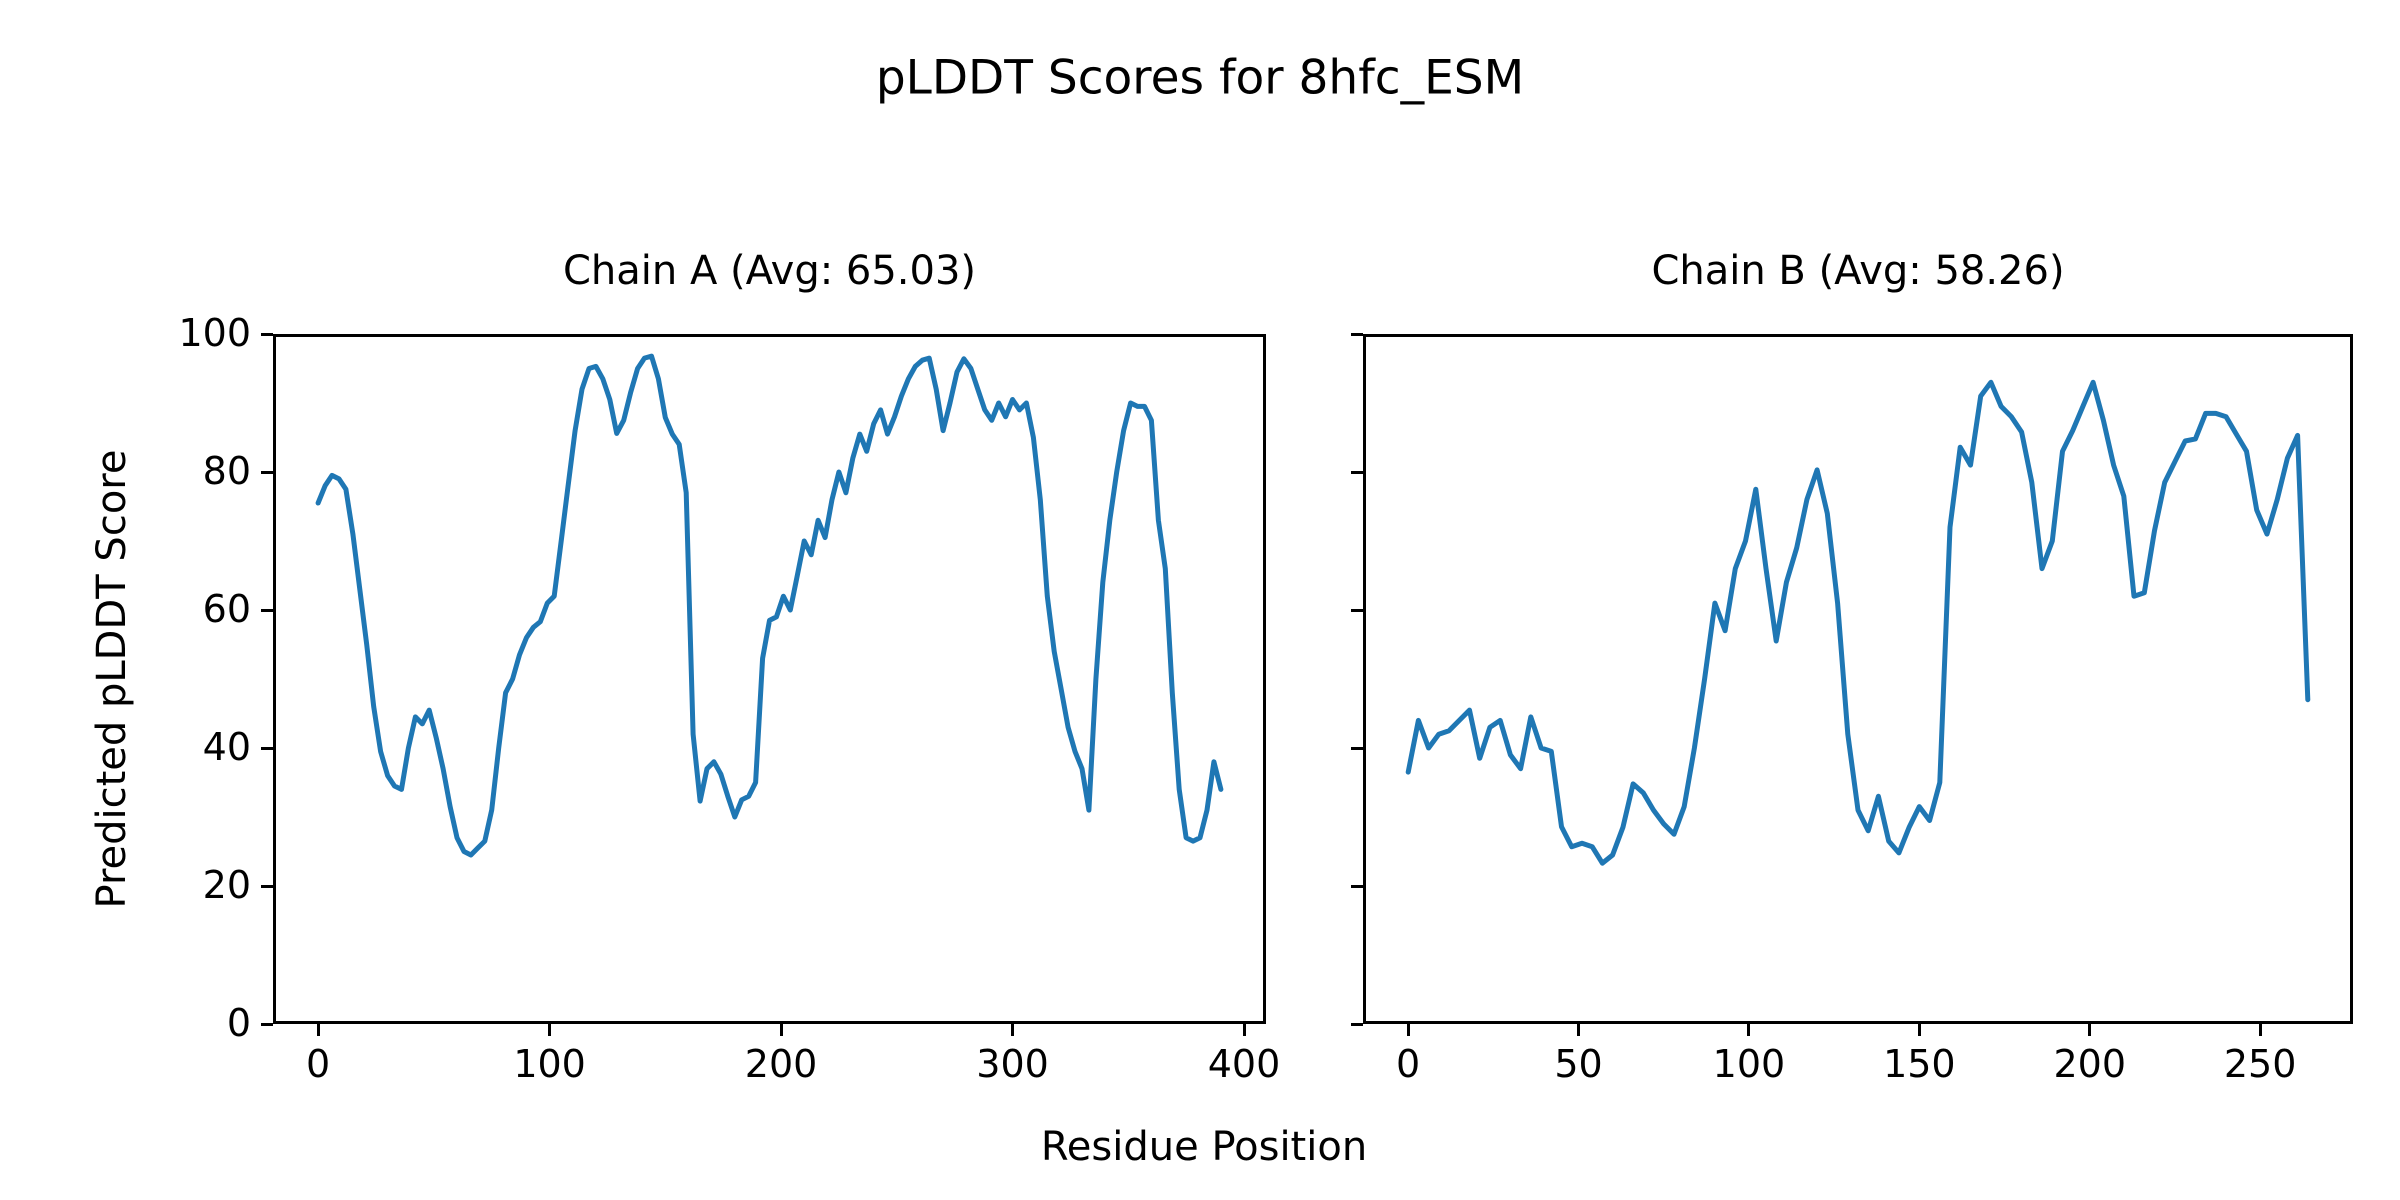  What do you see at coordinates (1244, 1064) in the screenshot?
I see `x-tick-label: 400` at bounding box center [1244, 1064].